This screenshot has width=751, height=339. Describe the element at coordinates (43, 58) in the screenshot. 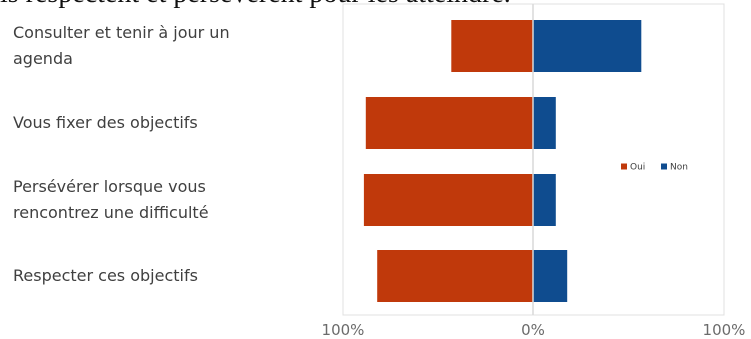

I see `category-label-line: agenda` at that location.